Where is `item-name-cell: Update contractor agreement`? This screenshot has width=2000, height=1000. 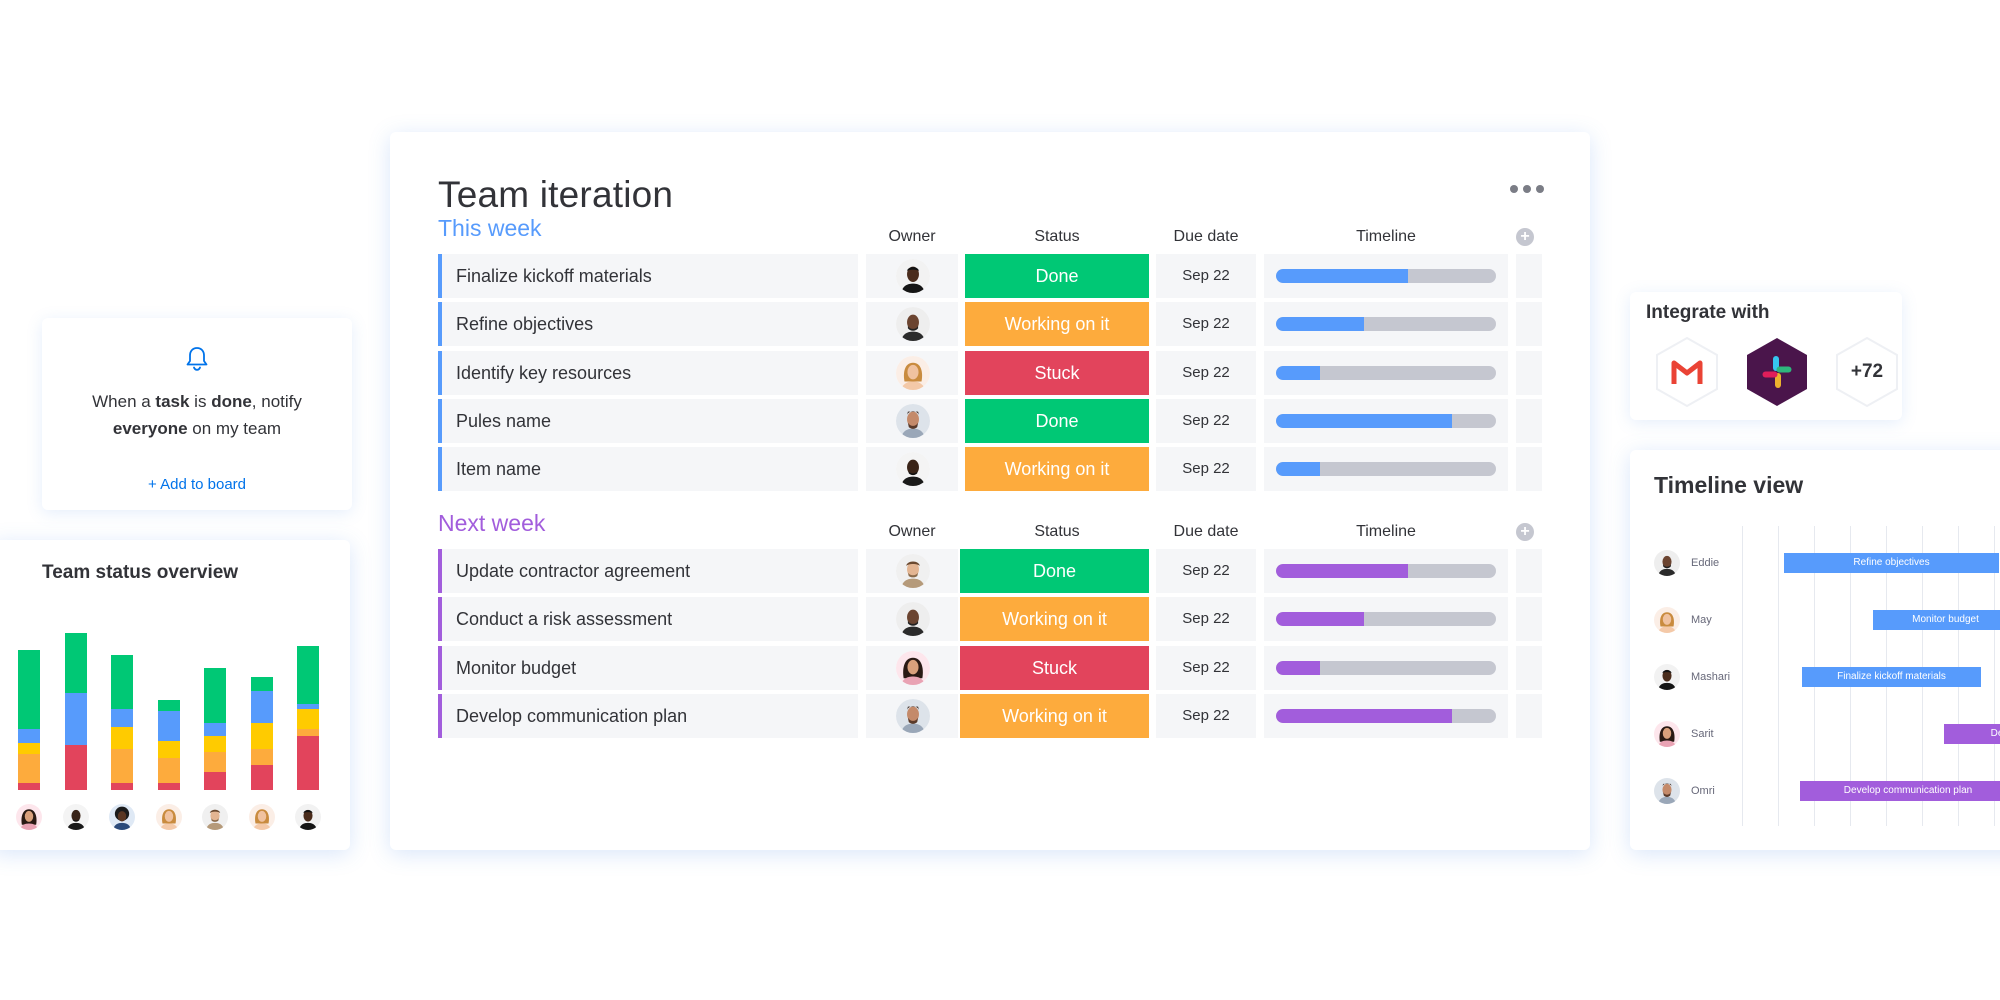 item-name-cell: Update contractor agreement is located at coordinates (648, 571).